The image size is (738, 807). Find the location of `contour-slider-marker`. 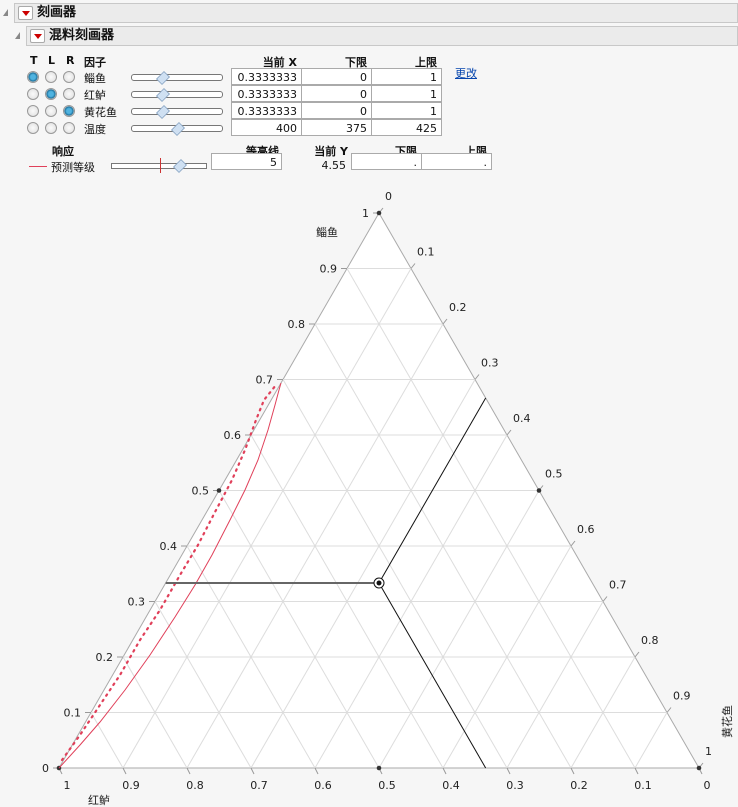

contour-slider-marker is located at coordinates (160, 165).